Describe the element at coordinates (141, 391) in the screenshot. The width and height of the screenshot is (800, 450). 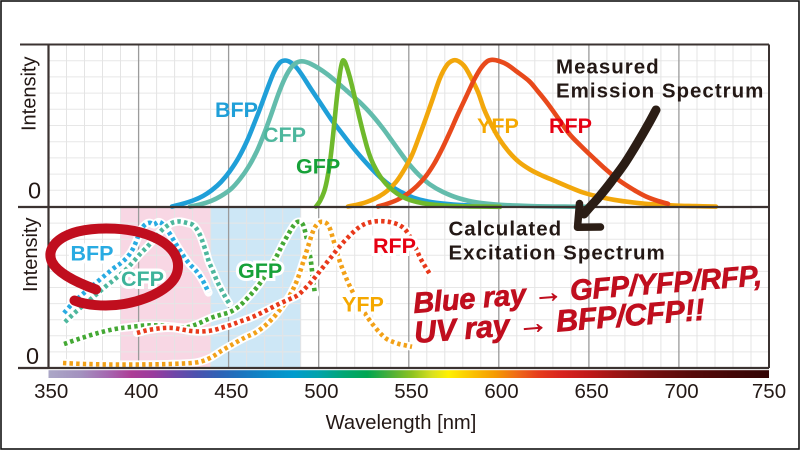
I see `svg-text: 400` at that location.